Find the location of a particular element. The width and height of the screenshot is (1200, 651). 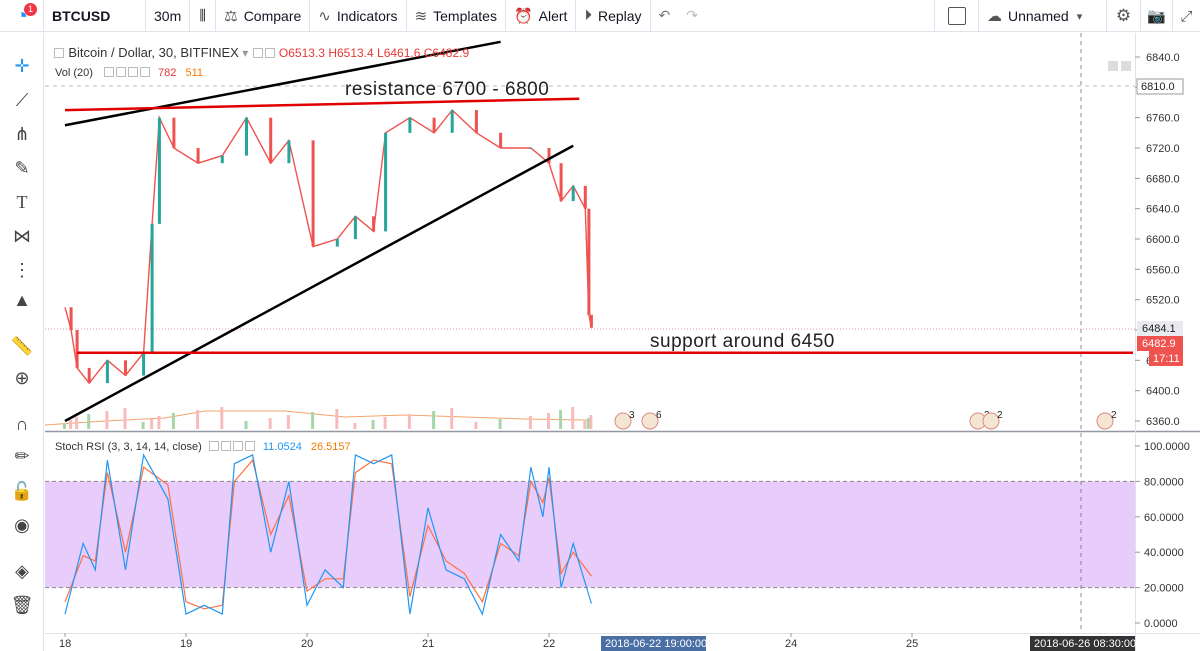

magnet-tool: ∩ is located at coordinates (22, 424).